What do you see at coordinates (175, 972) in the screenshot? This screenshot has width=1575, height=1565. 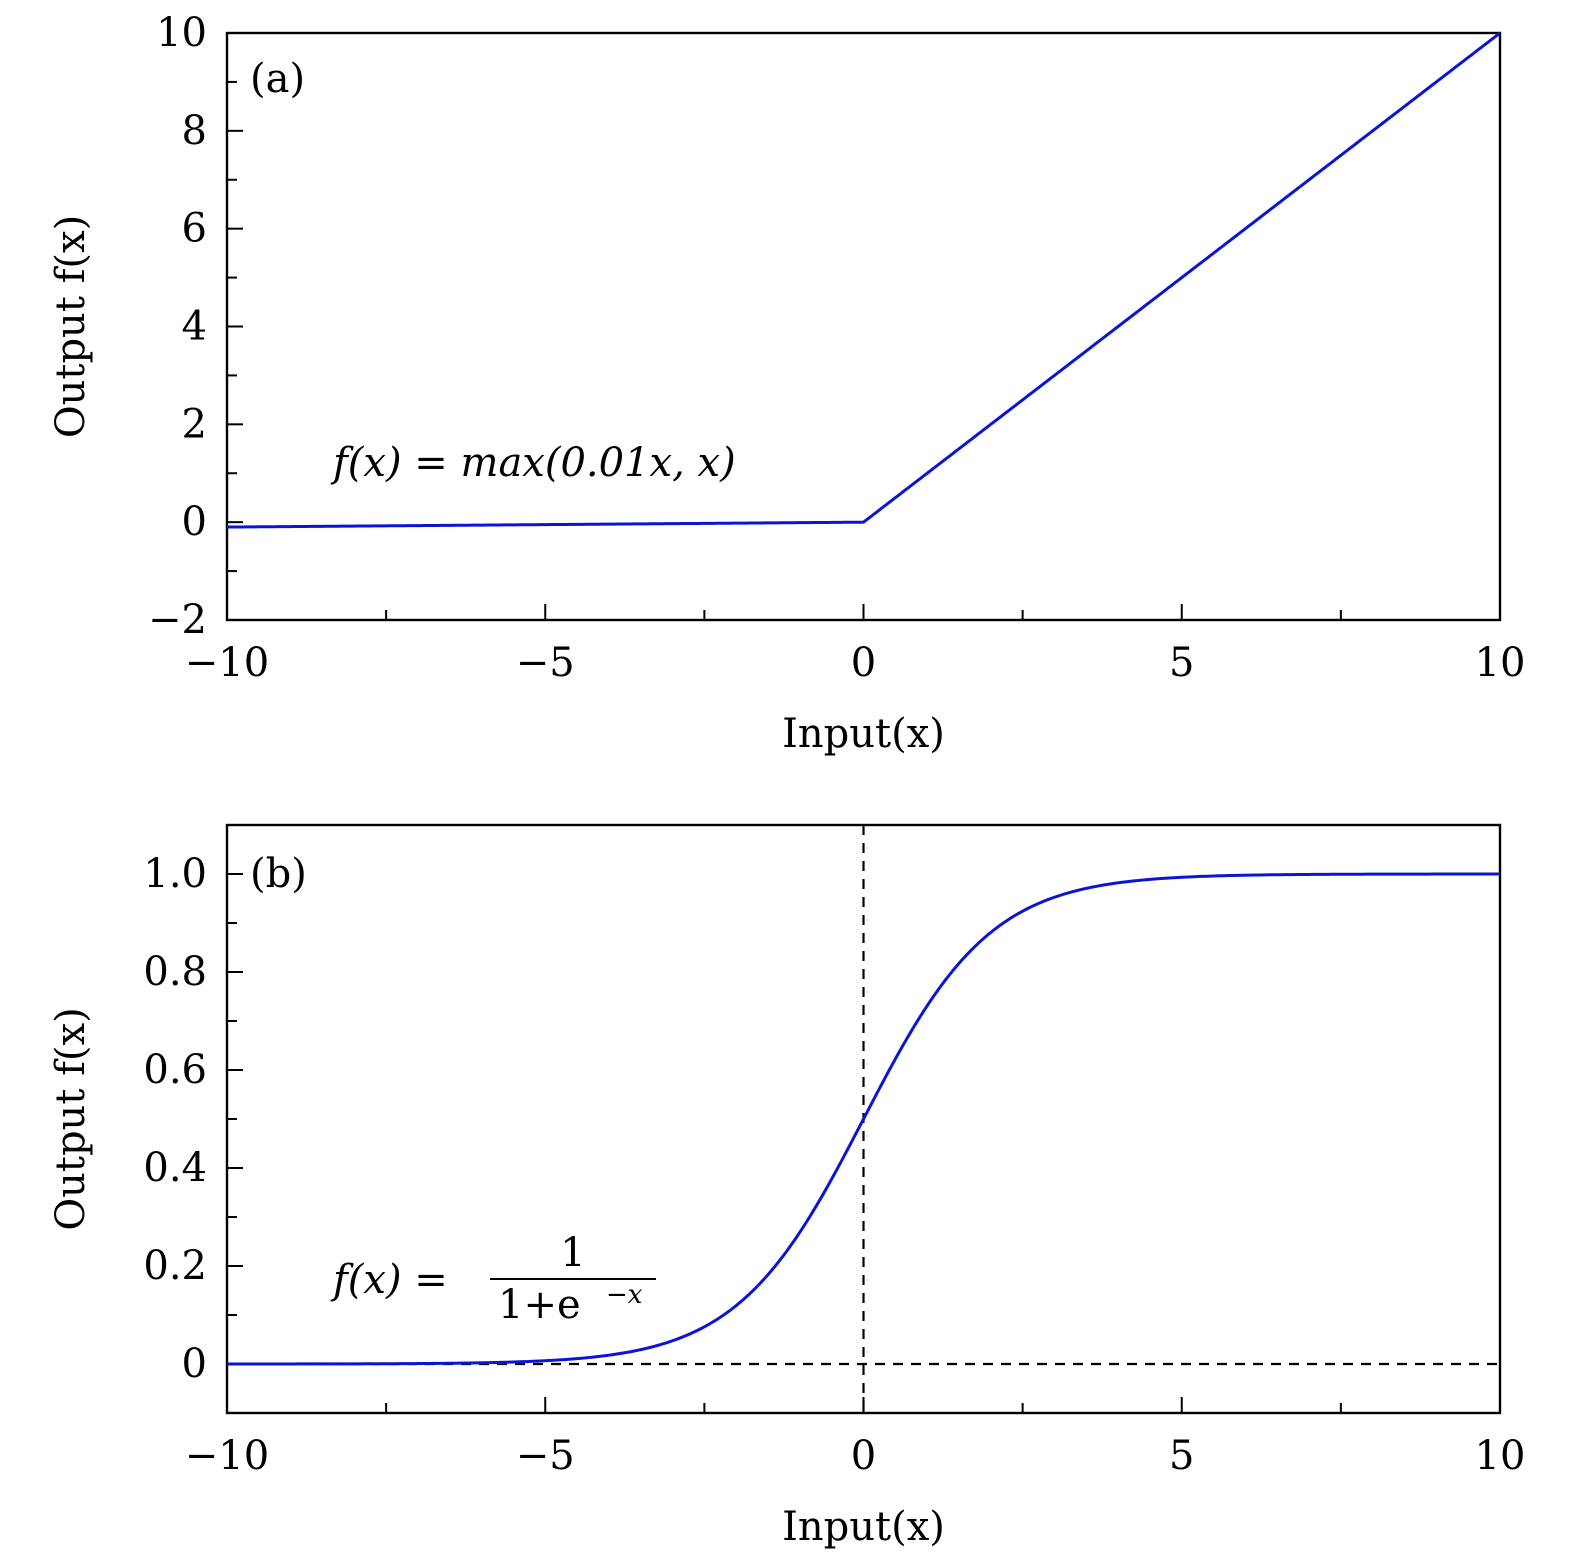 I see `y-tick-label: 0.8` at bounding box center [175, 972].